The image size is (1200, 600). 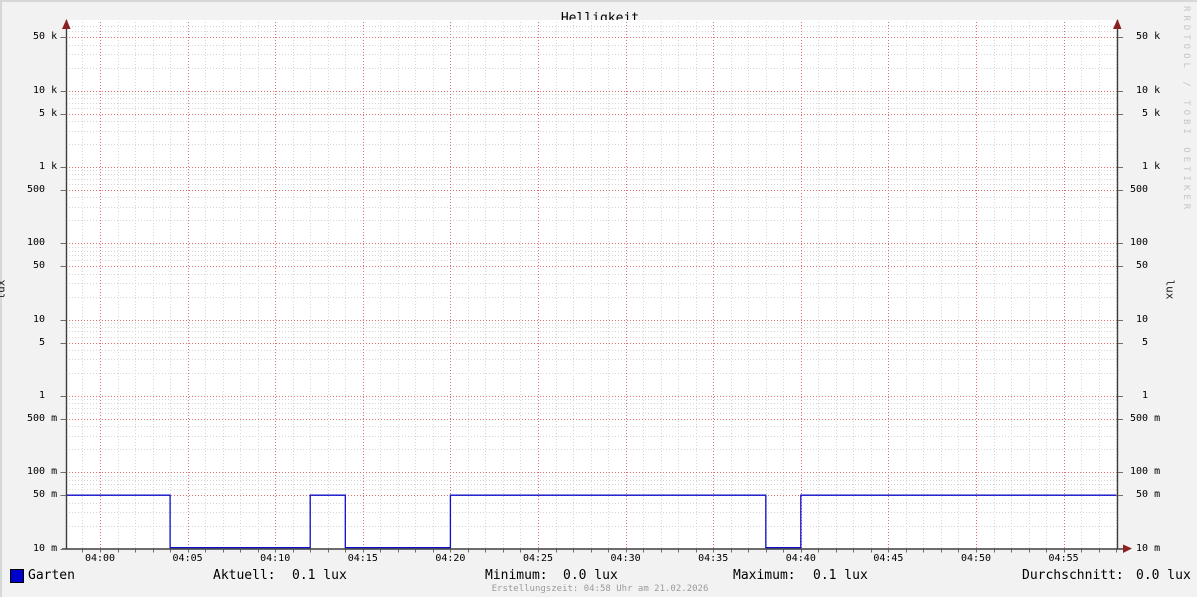 I want to click on x-axis-label: 04:55, so click(x=1063, y=558).